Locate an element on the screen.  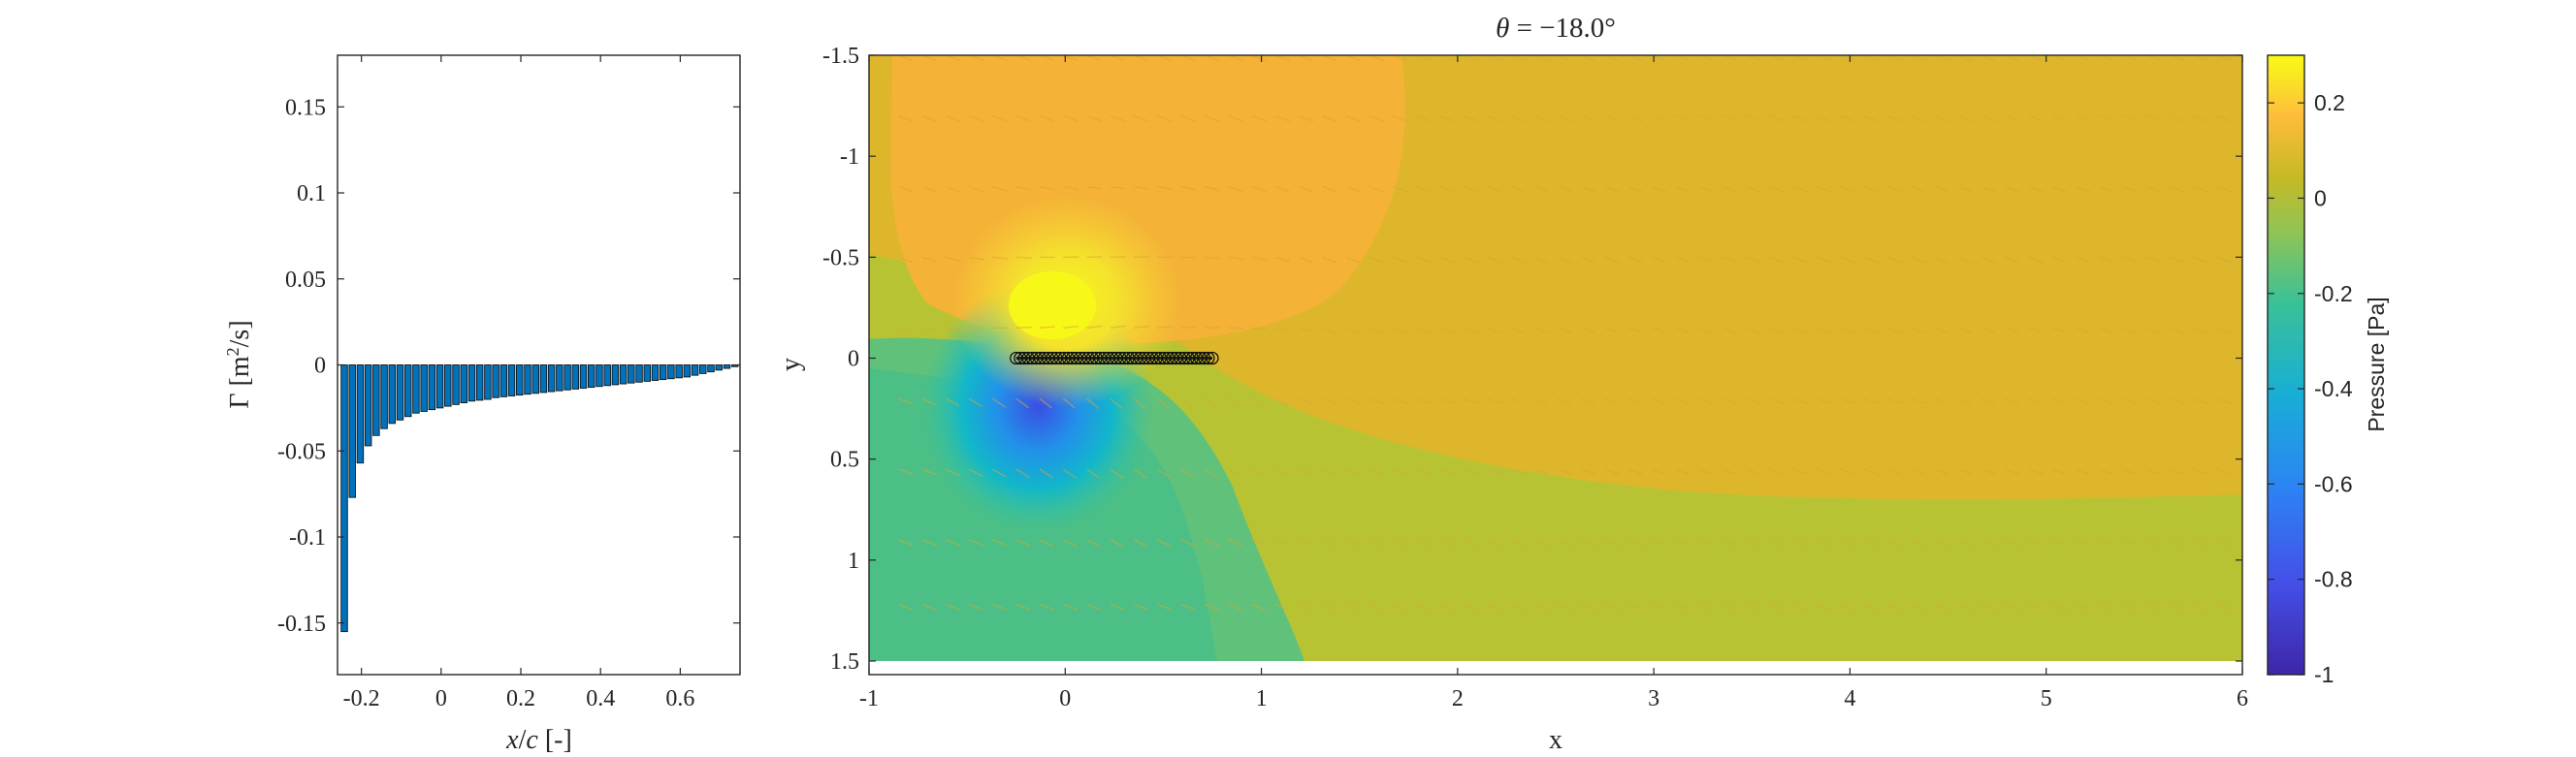
right-x-tick-label: 1 is located at coordinates (1262, 698).